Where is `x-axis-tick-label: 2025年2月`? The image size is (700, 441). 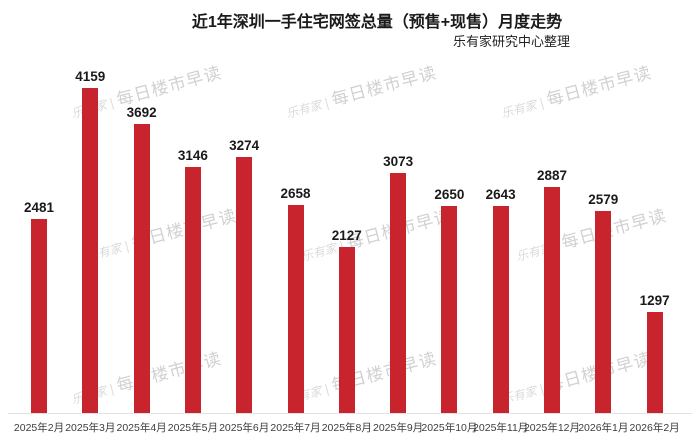 x-axis-tick-label: 2025年2月 is located at coordinates (39, 428).